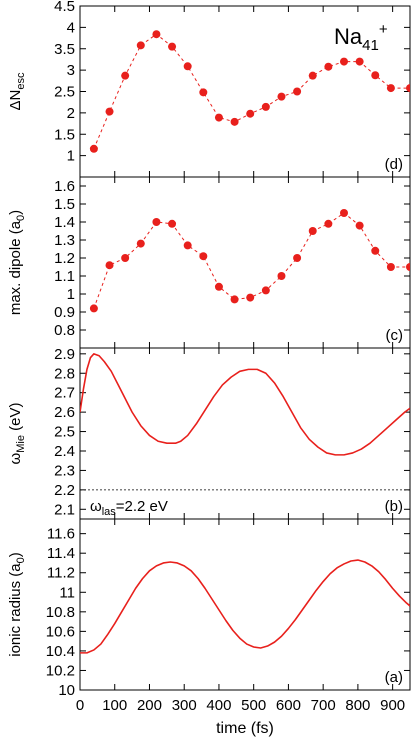 The height and width of the screenshot is (751, 415). I want to click on y-tick-label: 10.2, so click(60, 670).